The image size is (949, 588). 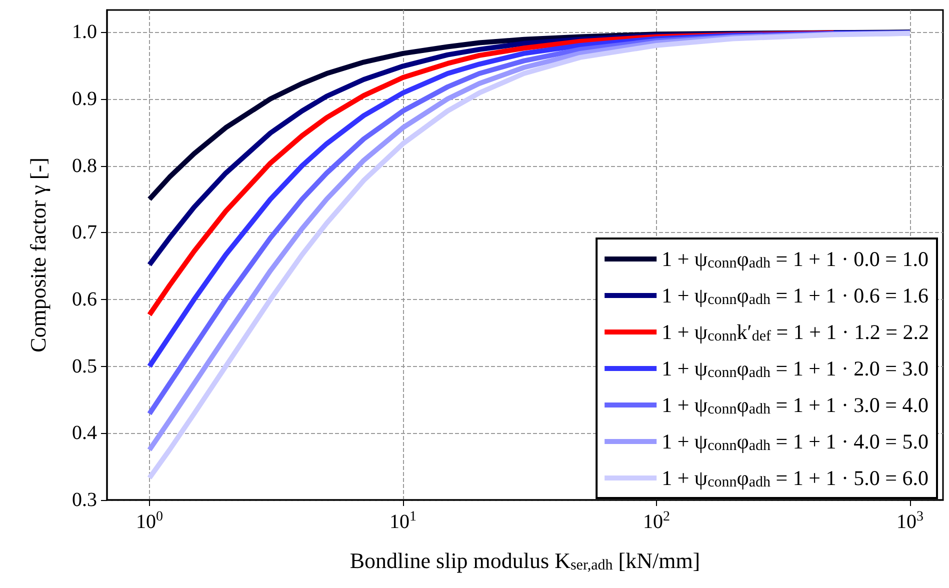 I want to click on y-tick-label: 0.9, so click(x=84, y=99).